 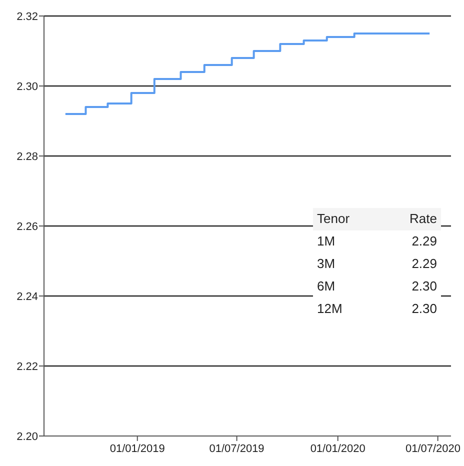 I want to click on annotation: 3M, so click(x=326, y=263).